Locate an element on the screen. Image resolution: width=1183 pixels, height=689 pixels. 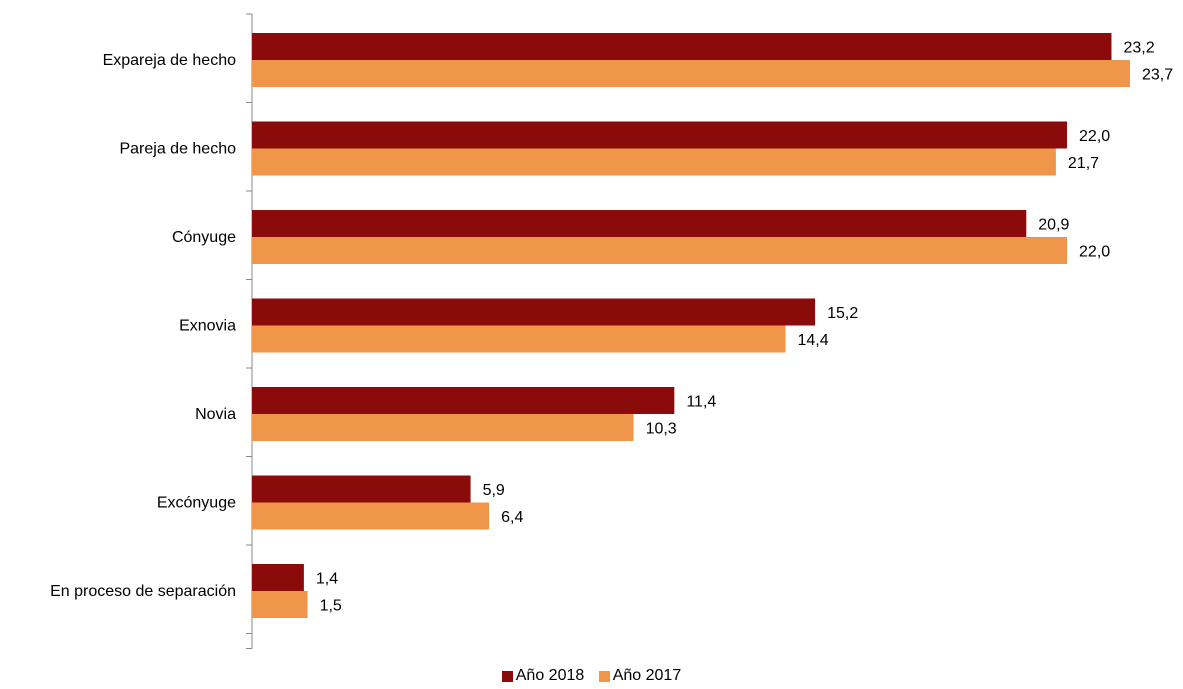
legend-label-2017: Año 2017 is located at coordinates (647, 675).